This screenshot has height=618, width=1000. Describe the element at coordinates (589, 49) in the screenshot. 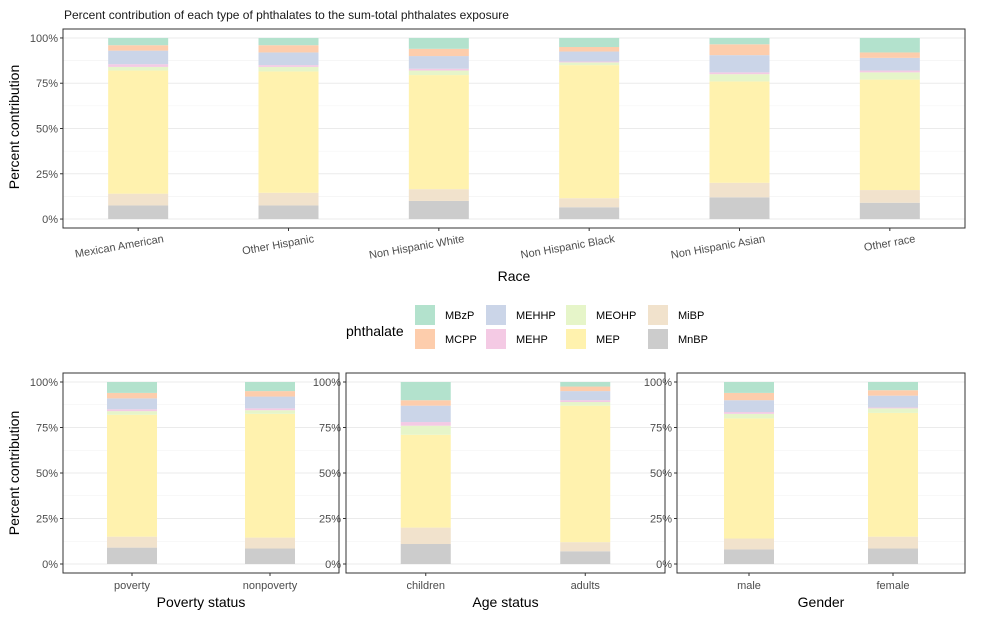

I see `bar-segment-non-hispanic-black-mcpp` at that location.